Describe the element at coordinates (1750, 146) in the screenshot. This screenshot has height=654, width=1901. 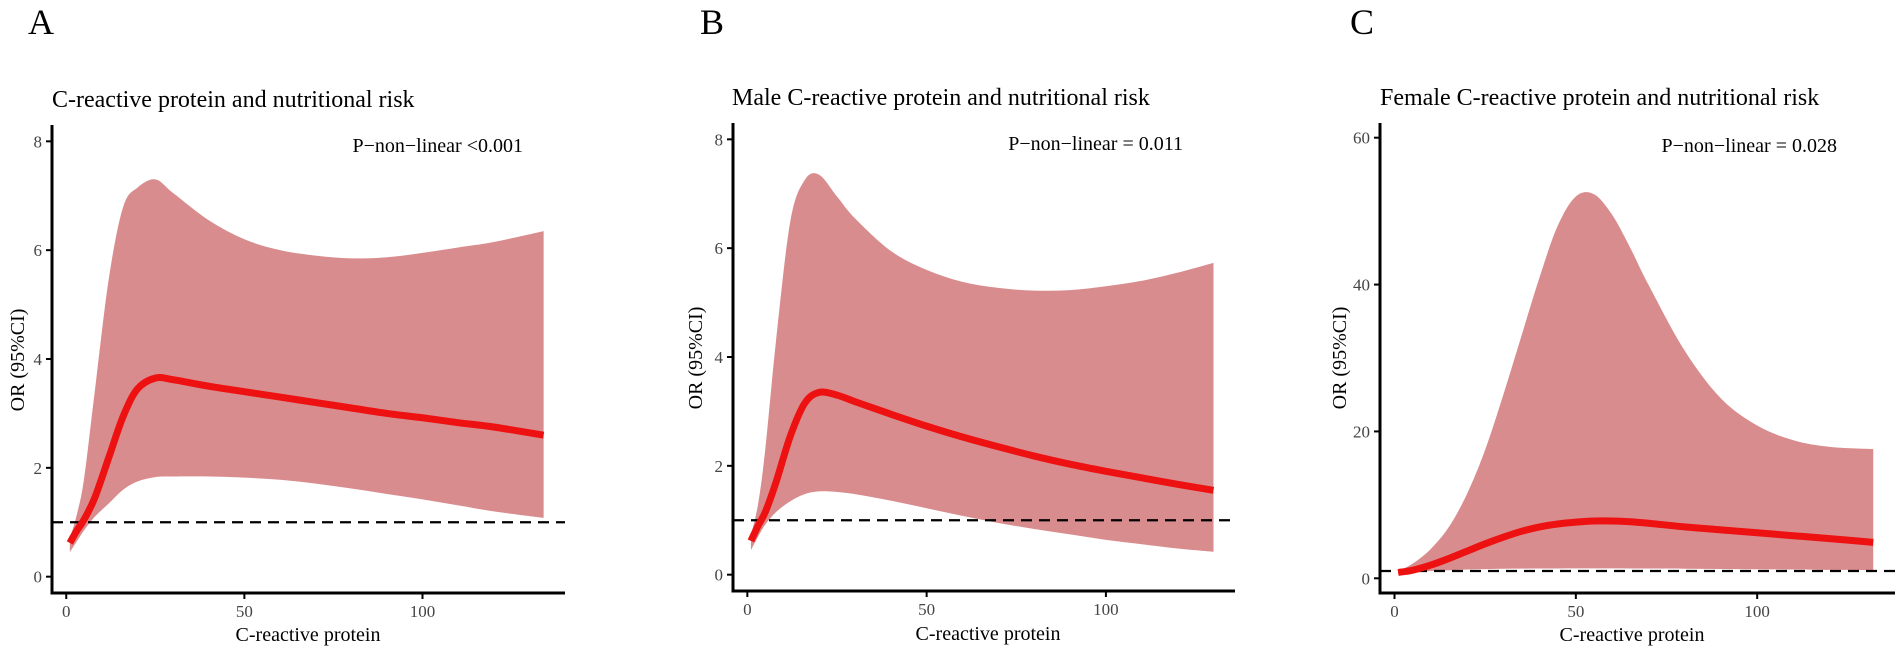
I see `p-value-annotation-c: P−non−linear = 0.028` at that location.